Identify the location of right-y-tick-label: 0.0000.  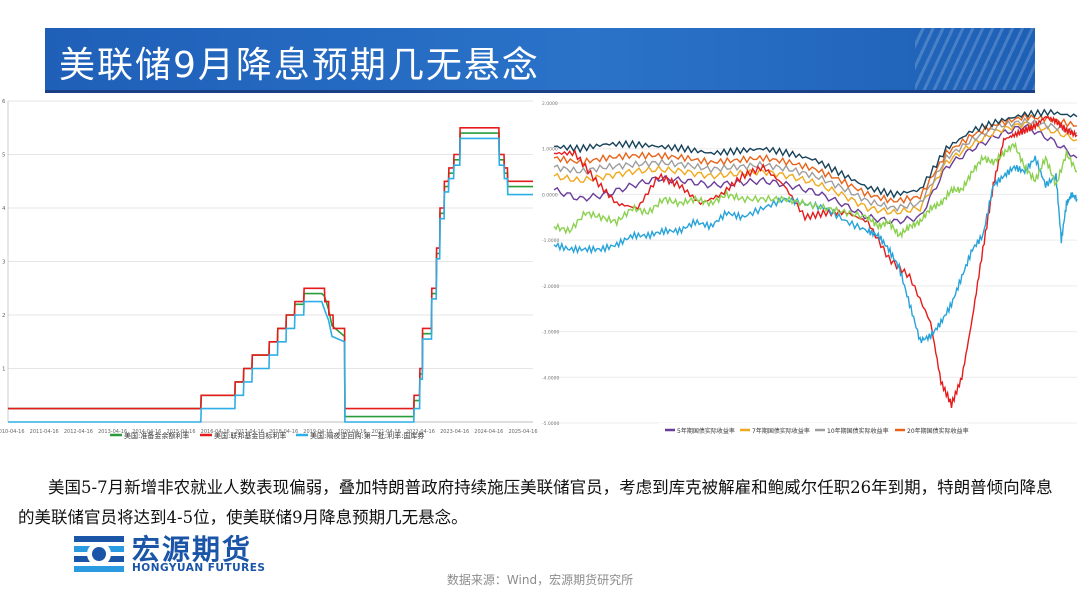
(550, 195).